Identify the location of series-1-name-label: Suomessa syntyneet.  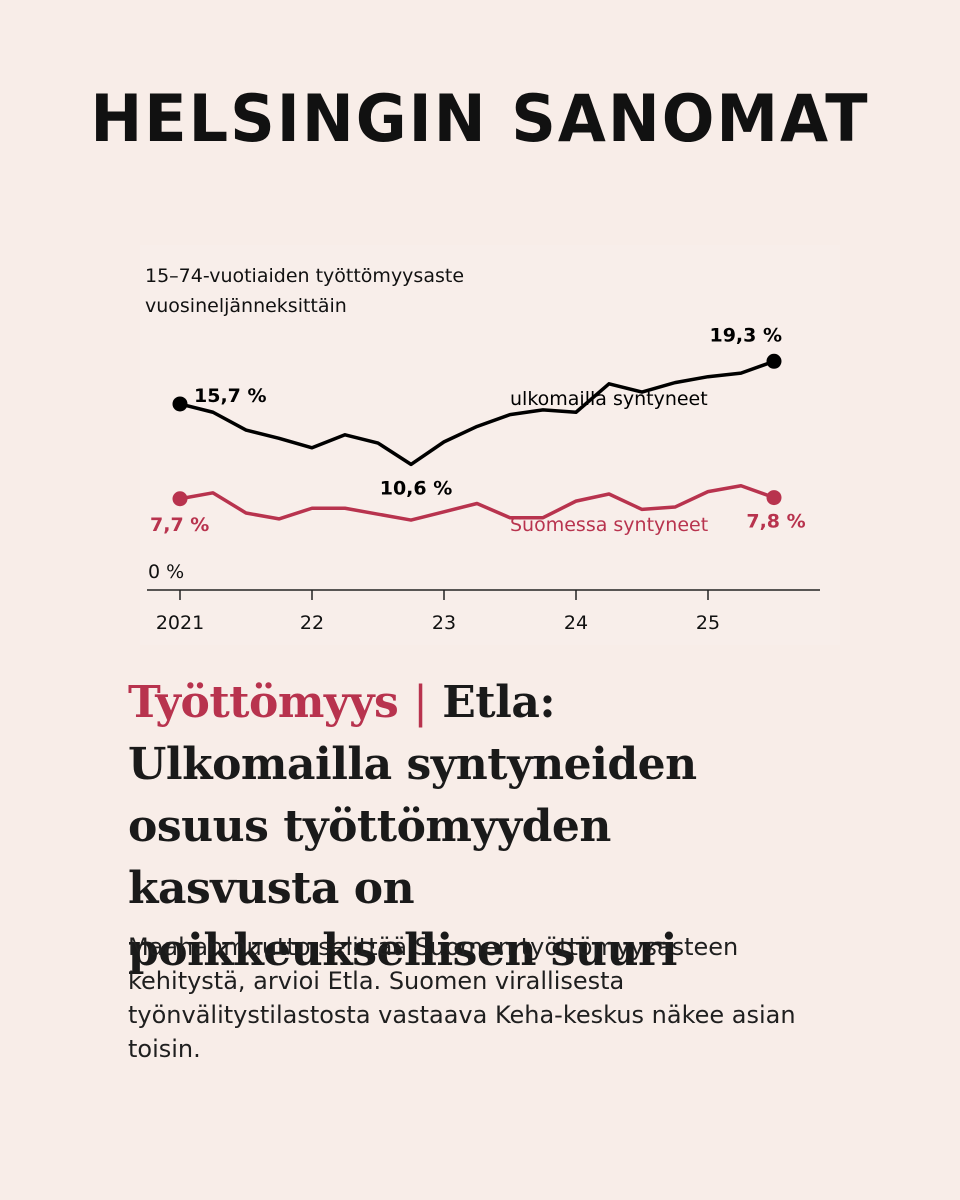
(609, 525).